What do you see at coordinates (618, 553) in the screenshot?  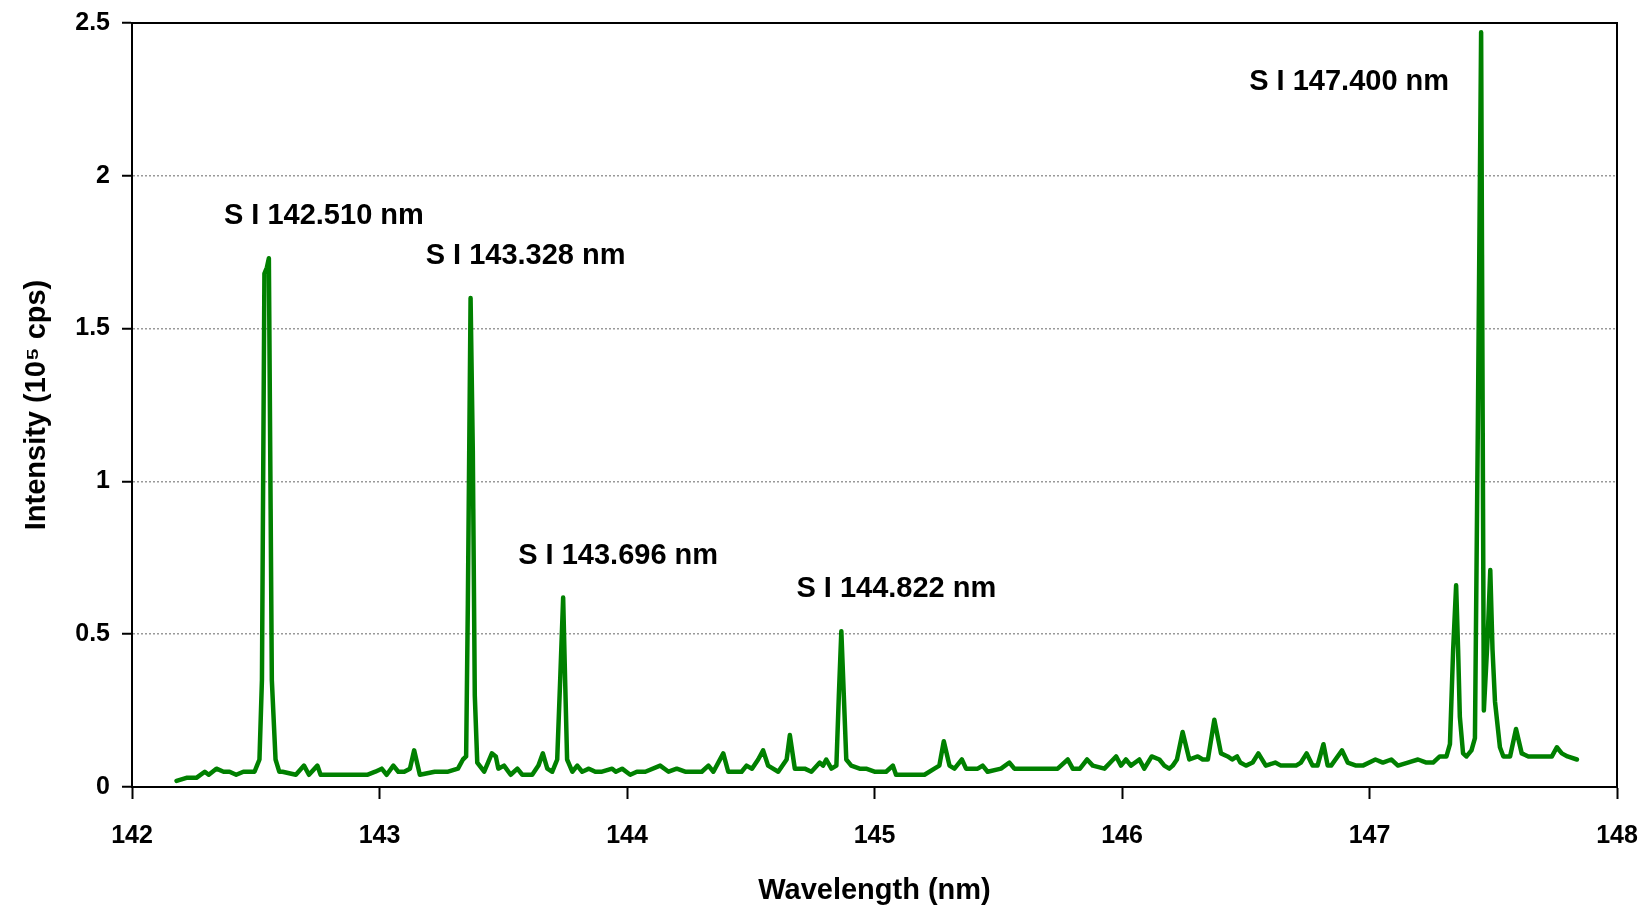 I see `annotation: S I 143.696 nm` at bounding box center [618, 553].